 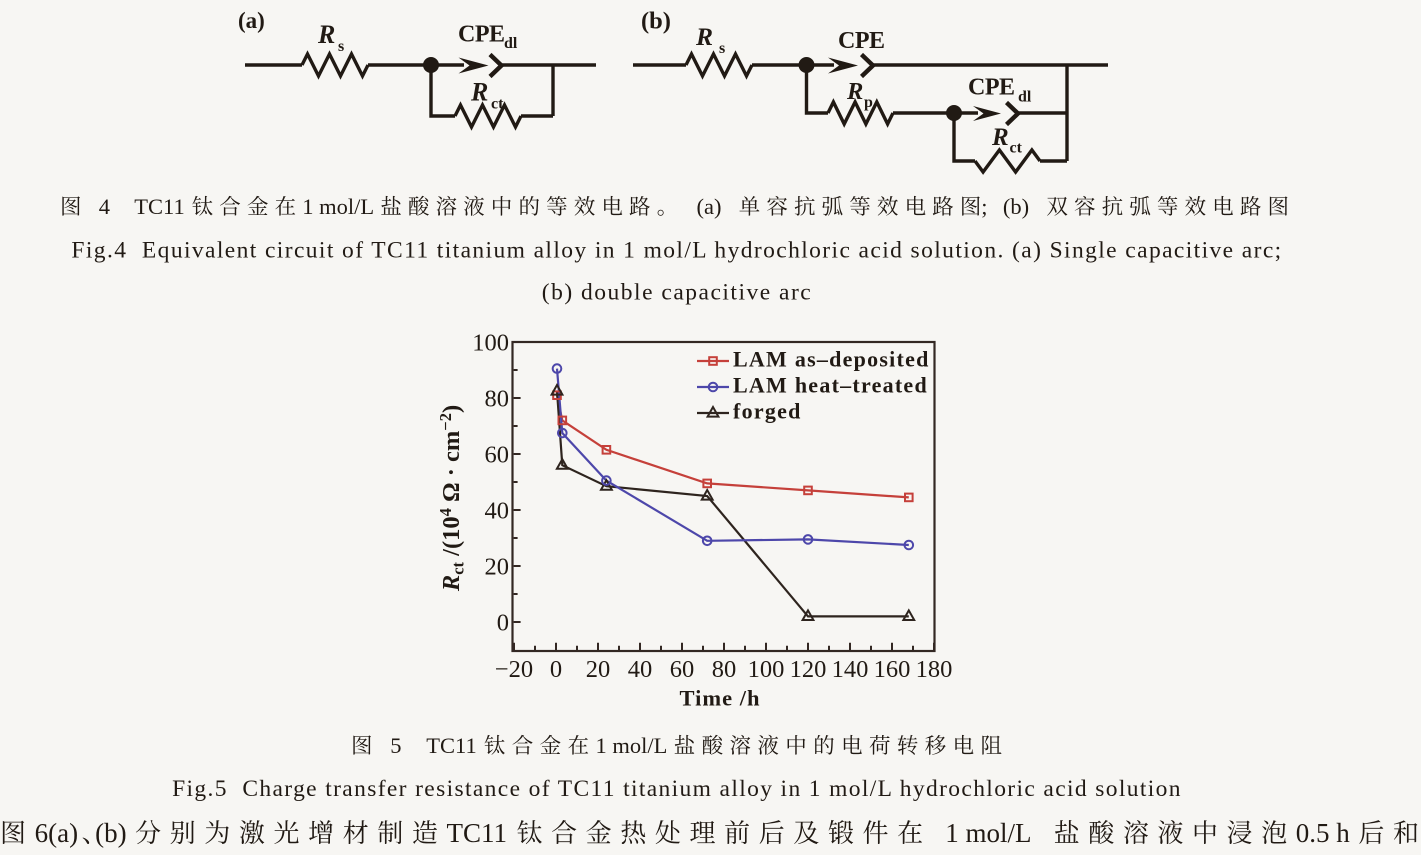 I want to click on svg-text: 0.5 h, so click(x=1323, y=833).